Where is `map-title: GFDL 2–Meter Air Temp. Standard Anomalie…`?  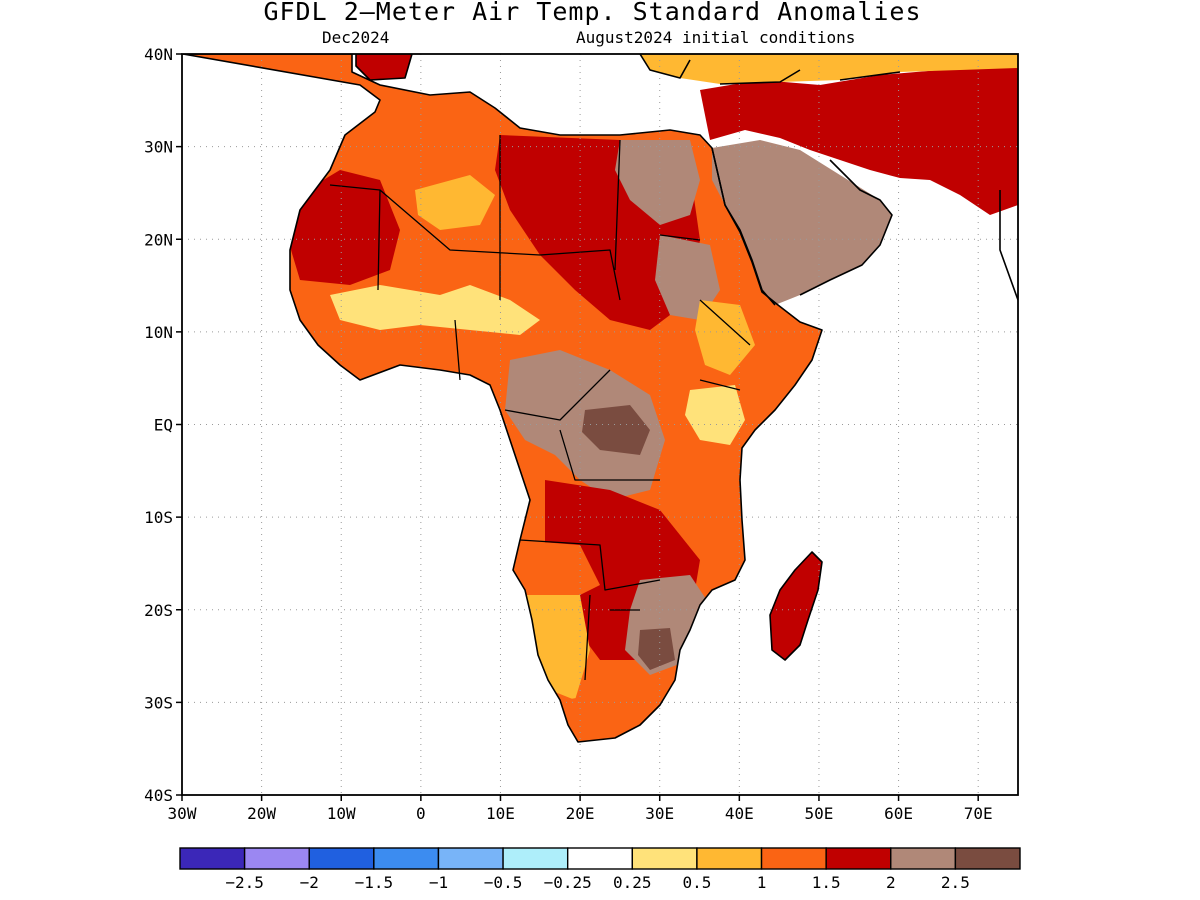 map-title: GFDL 2–Meter Air Temp. Standard Anomalie… is located at coordinates (592, 13).